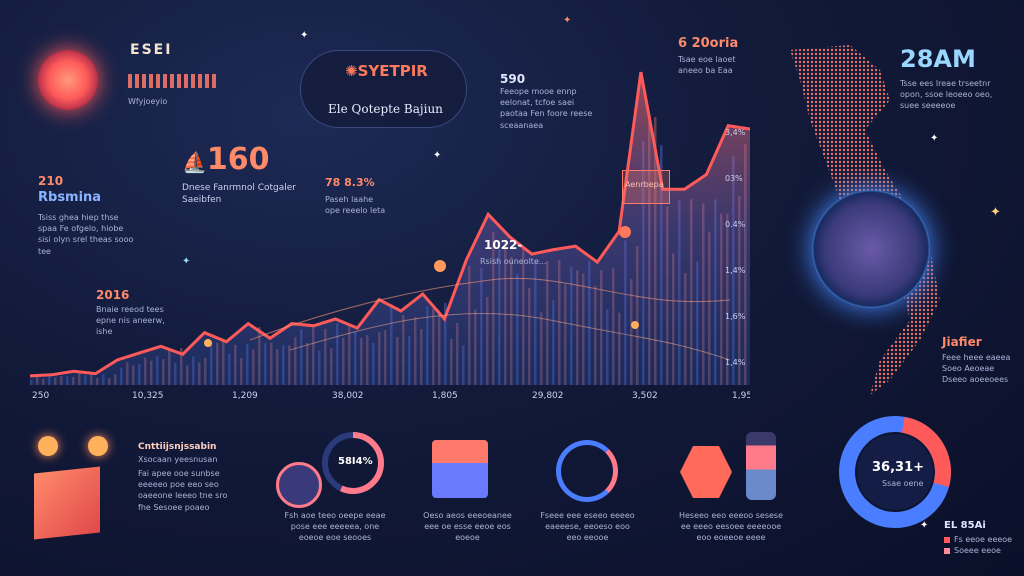 The width and height of the screenshot is (1024, 576). What do you see at coordinates (707, 65) in the screenshot?
I see `annotation-text: Tsae eoe laoet aneeo ba Eaa` at bounding box center [707, 65].